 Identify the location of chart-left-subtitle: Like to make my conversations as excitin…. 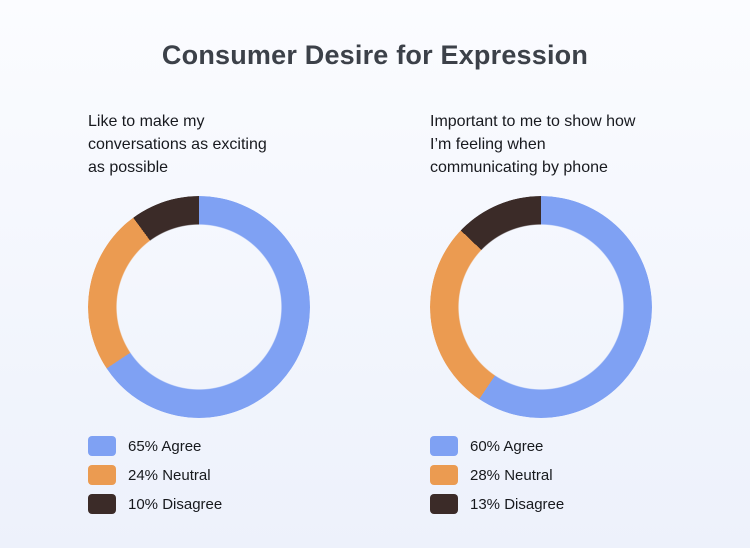
(177, 144).